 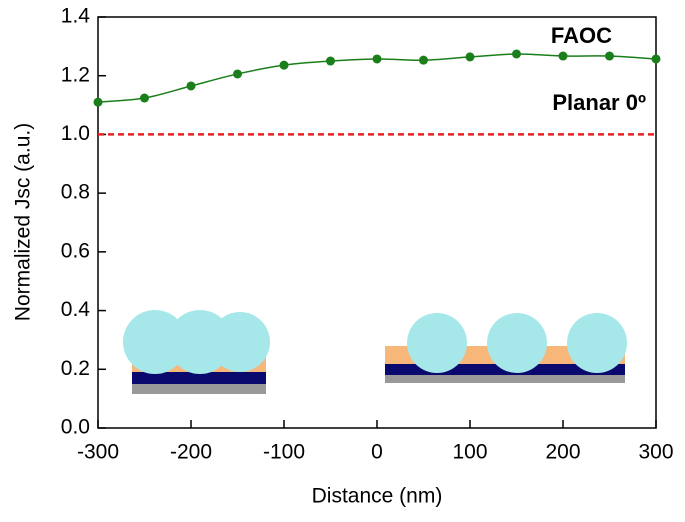 What do you see at coordinates (23, 222) in the screenshot?
I see `y-axis-label: Normalized Jsc (a.u.)` at bounding box center [23, 222].